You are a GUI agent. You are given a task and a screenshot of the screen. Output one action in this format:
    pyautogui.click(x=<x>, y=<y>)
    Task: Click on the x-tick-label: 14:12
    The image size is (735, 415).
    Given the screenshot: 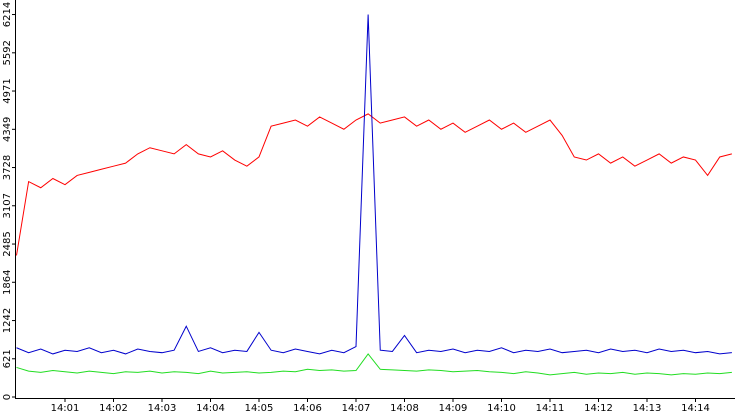 What is the action you would take?
    pyautogui.click(x=598, y=408)
    